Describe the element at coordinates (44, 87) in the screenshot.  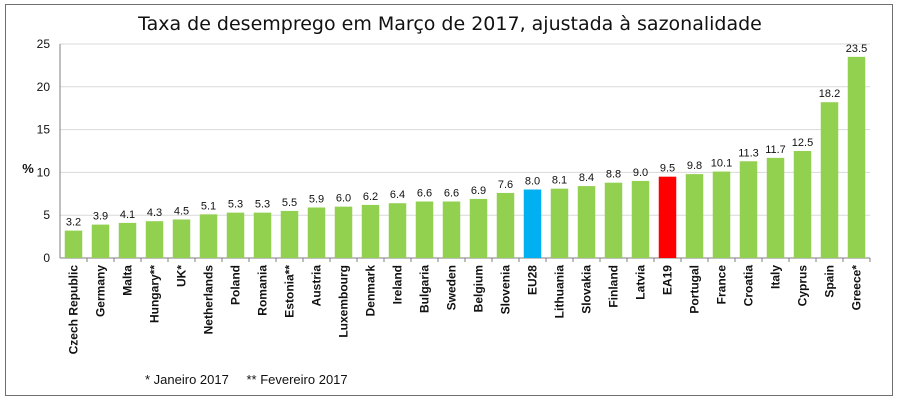
I see `y-tick-label: 20` at that location.